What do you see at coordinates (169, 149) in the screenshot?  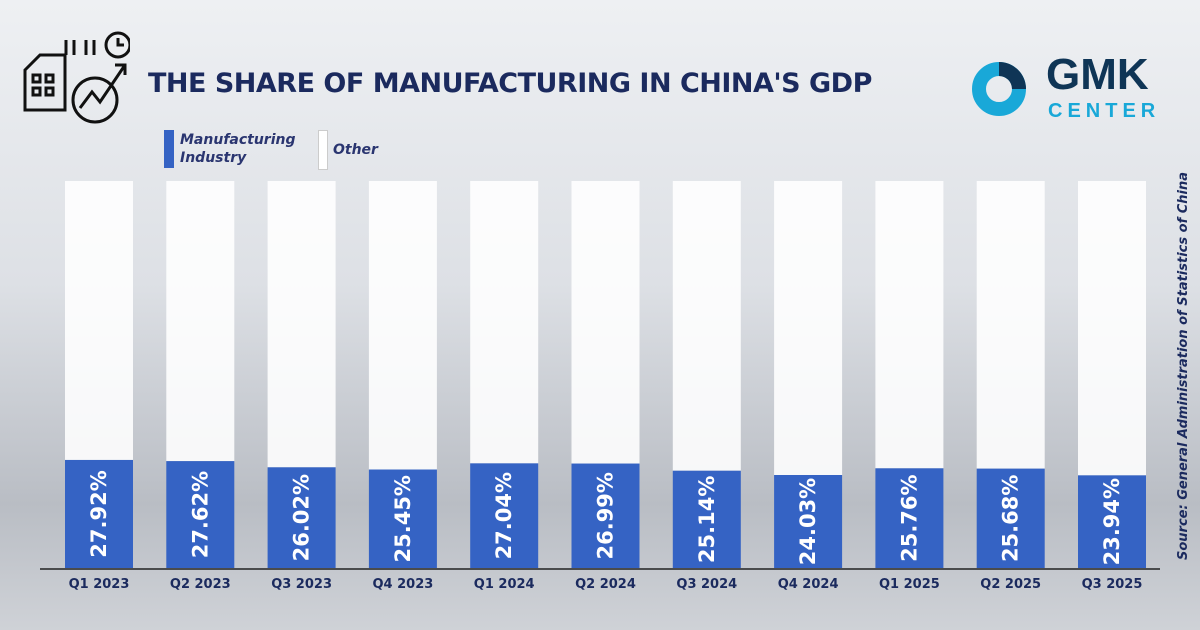 I see `legend-swatch-manufacturing` at bounding box center [169, 149].